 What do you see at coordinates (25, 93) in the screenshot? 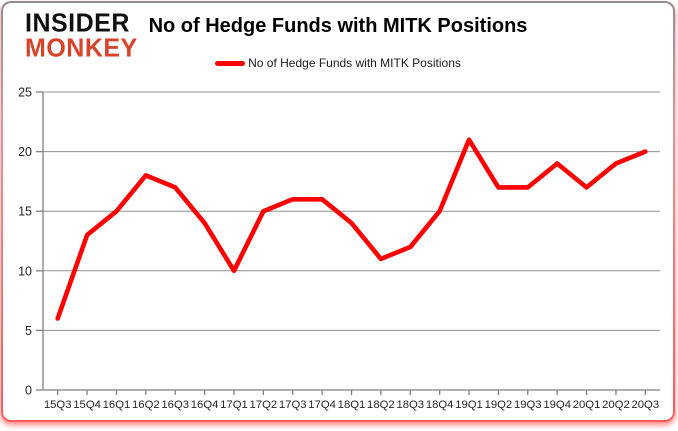
I see `y-tick-label-25: 25` at bounding box center [25, 93].